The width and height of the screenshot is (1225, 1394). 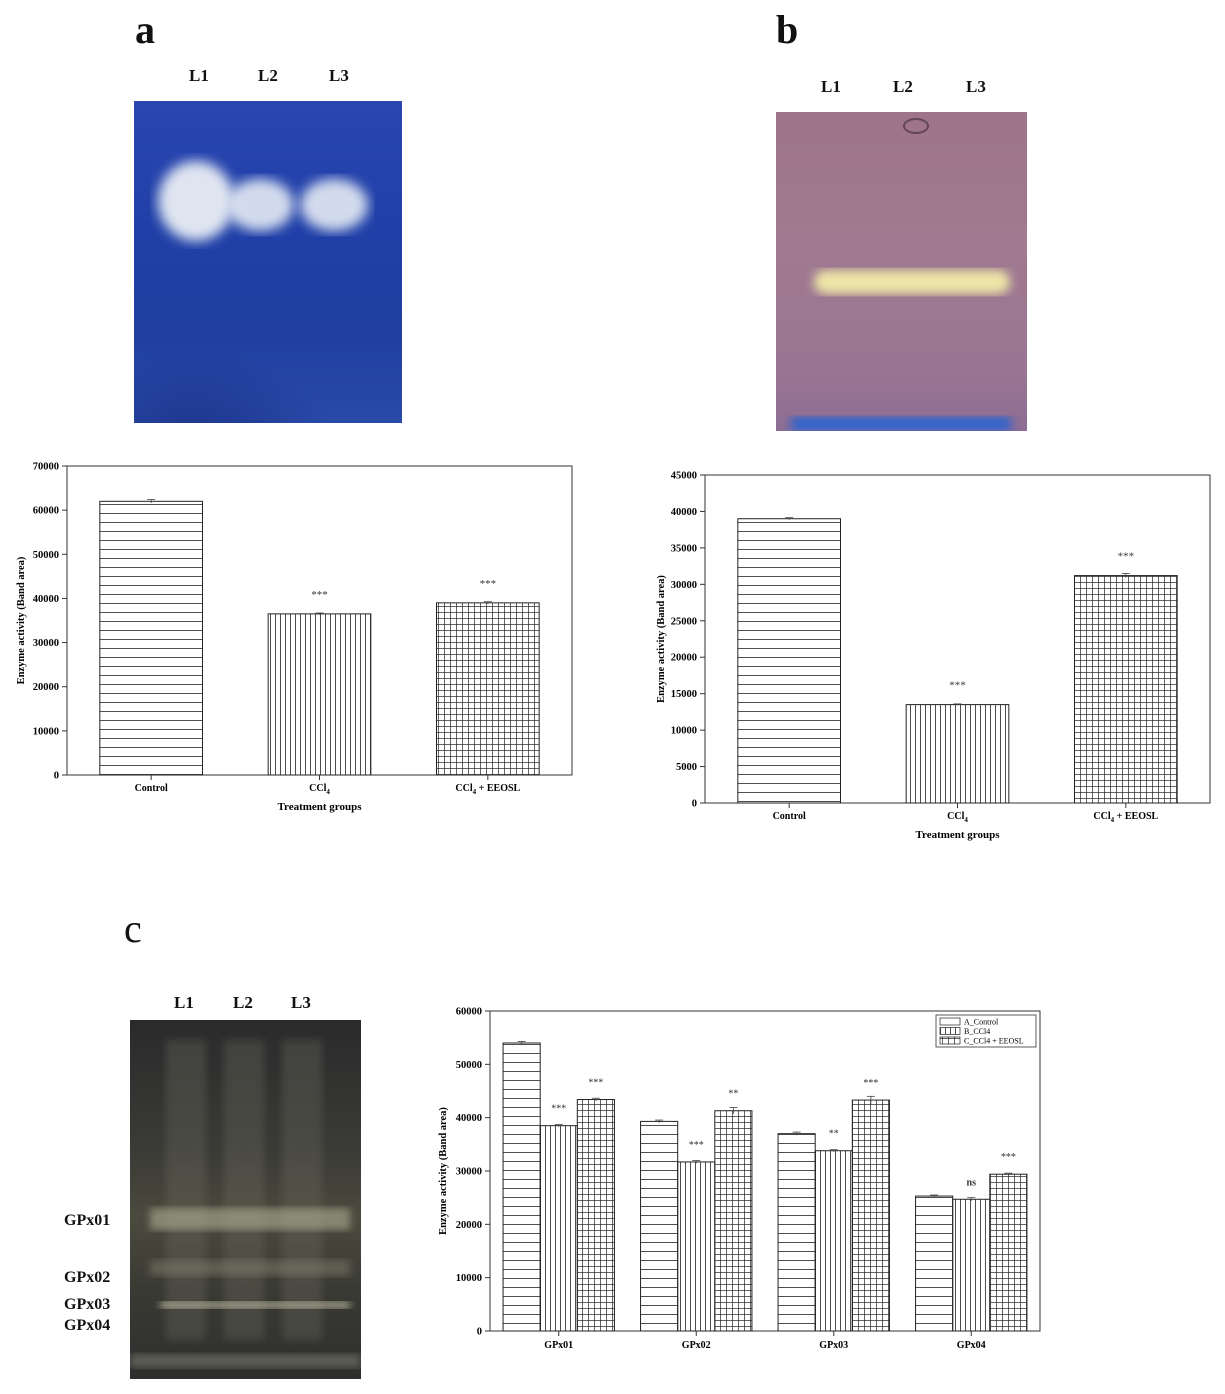 I want to click on chart-c-legend-label: B_CCl4, so click(x=977, y=1031).